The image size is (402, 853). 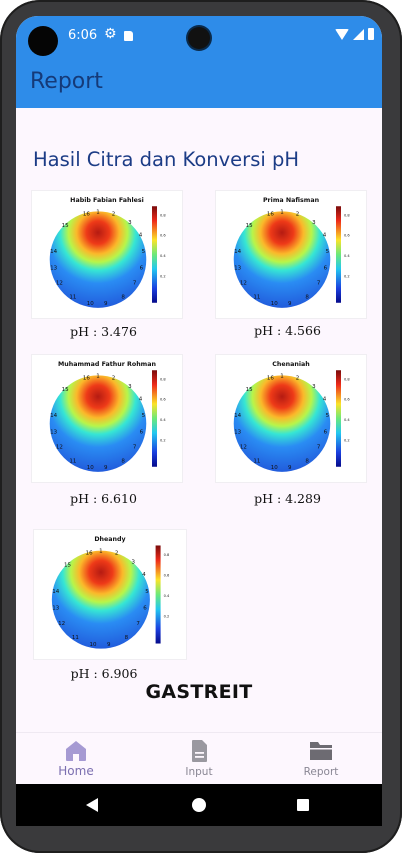 I want to click on folder-icon, so click(x=321, y=751).